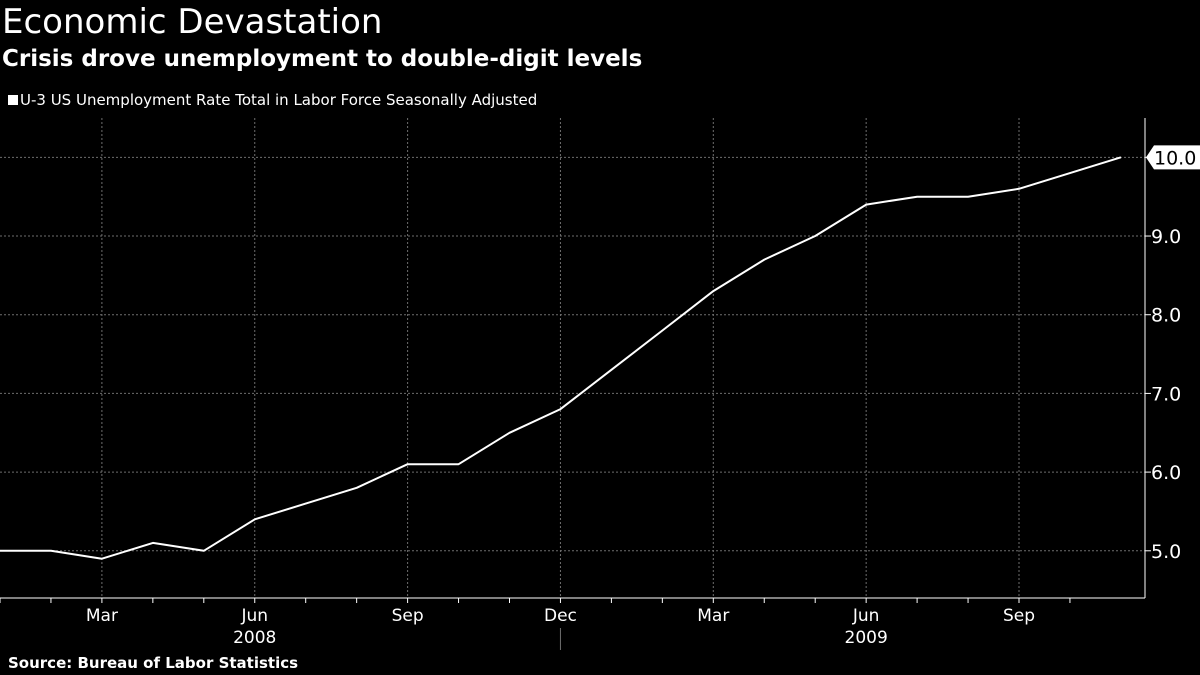 The image size is (1200, 675). I want to click on y-tick-label: 7.0, so click(1166, 394).